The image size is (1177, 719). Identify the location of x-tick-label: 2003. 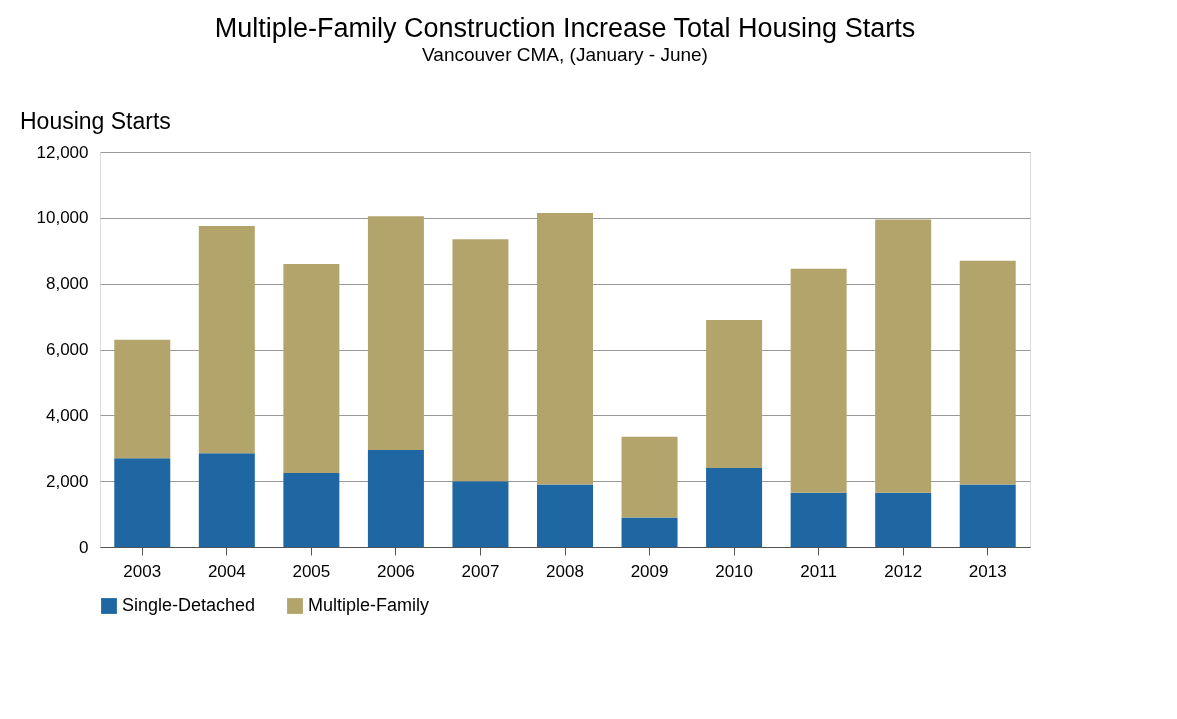
(142, 571).